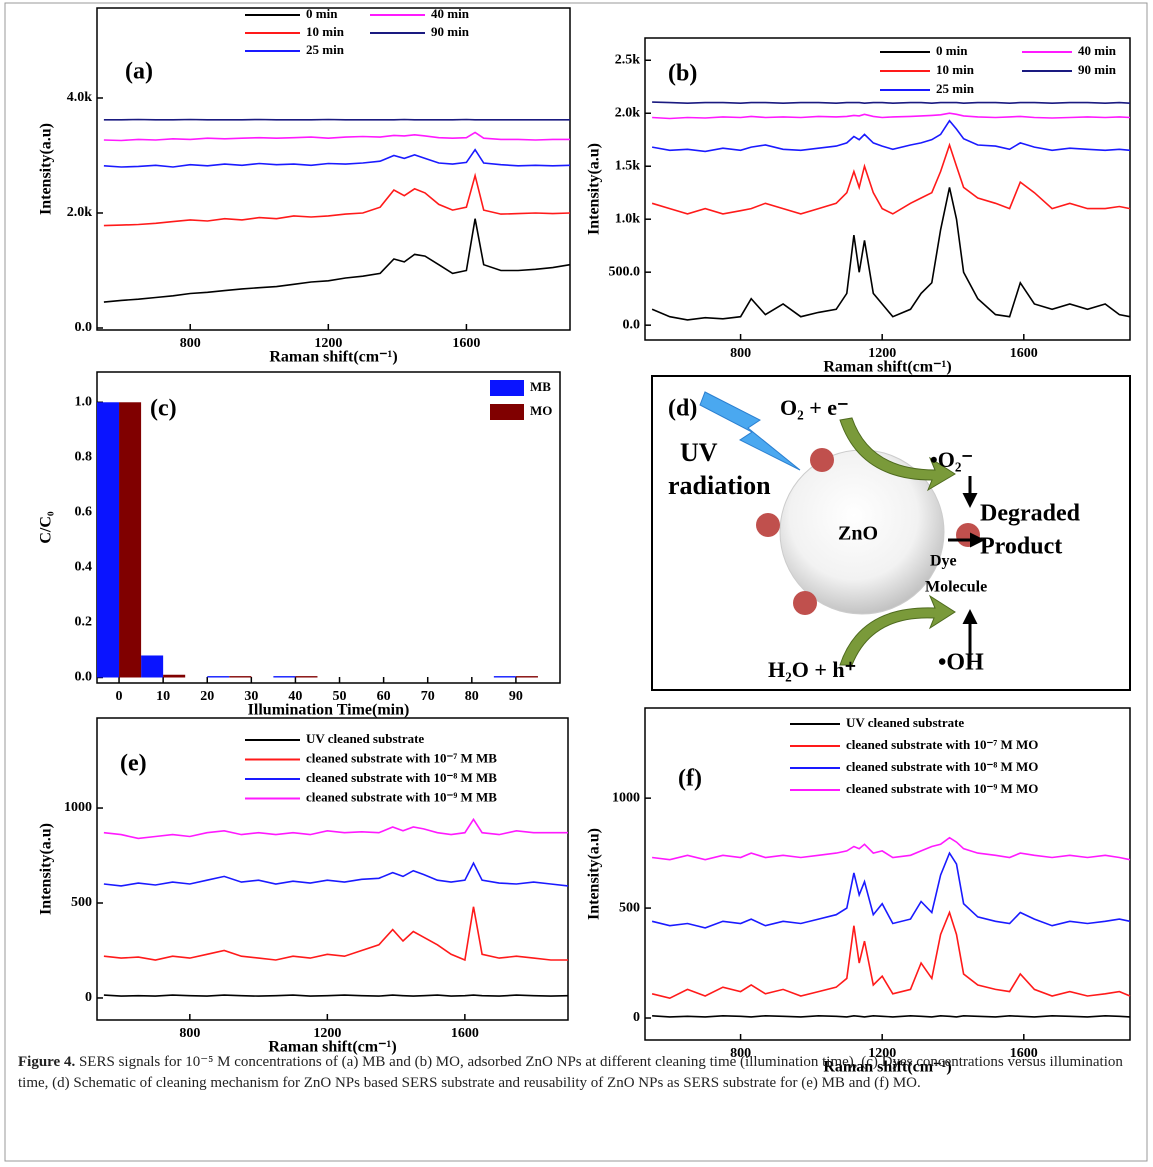 The height and width of the screenshot is (1167, 1153). Describe the element at coordinates (682, 74) in the screenshot. I see `panel-label: (b)` at that location.